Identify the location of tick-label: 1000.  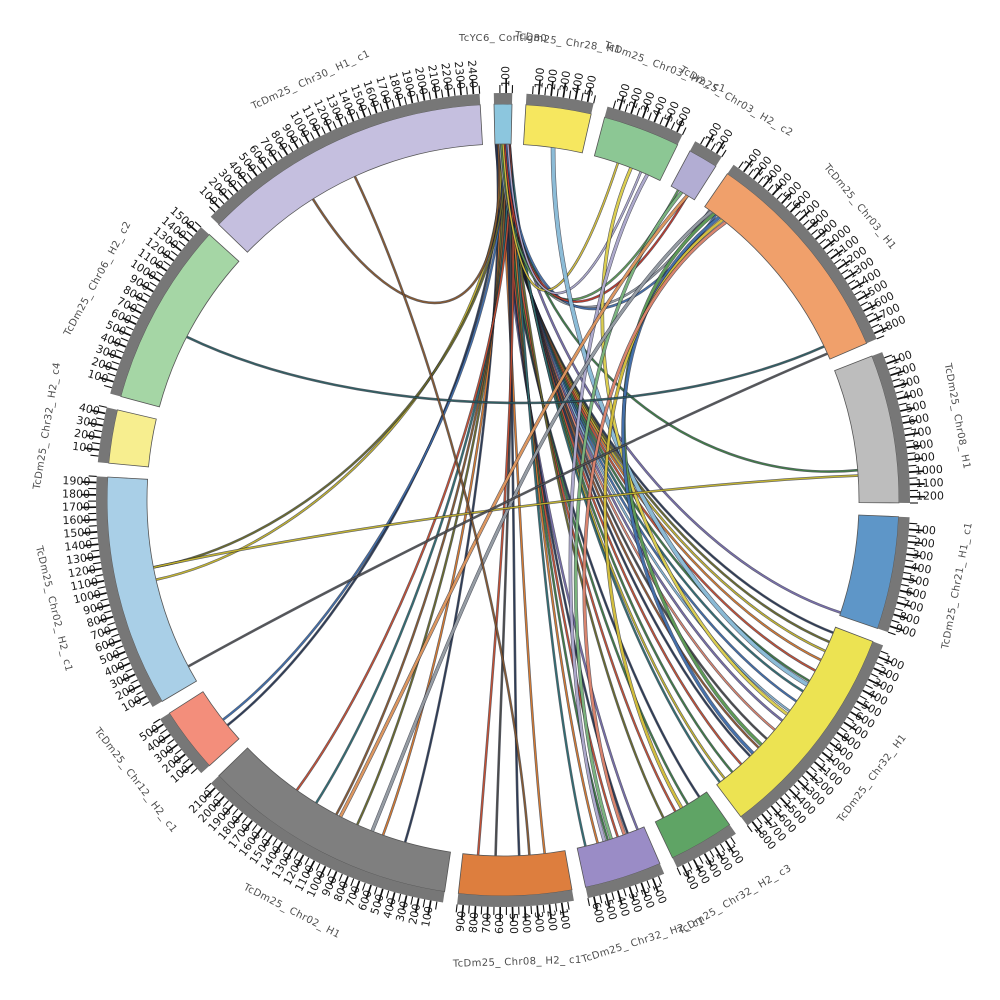
(87, 596).